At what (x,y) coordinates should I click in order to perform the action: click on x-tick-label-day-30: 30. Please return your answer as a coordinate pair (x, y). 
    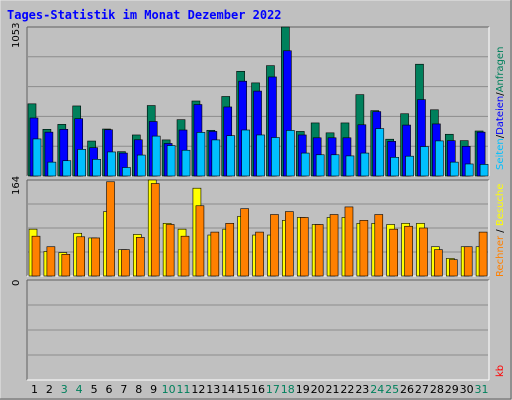
    Looking at the image, I should click on (467, 389).